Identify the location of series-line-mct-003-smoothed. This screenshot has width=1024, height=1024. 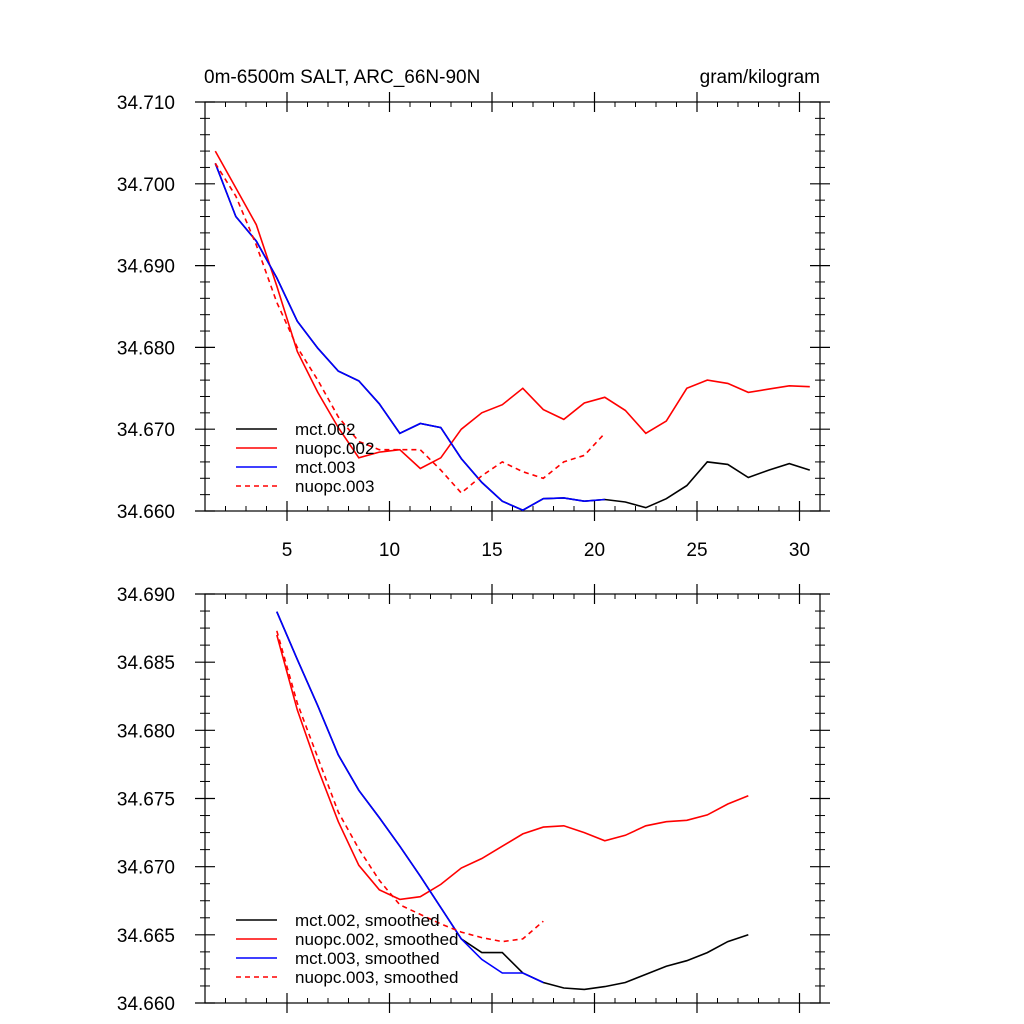
(410, 797).